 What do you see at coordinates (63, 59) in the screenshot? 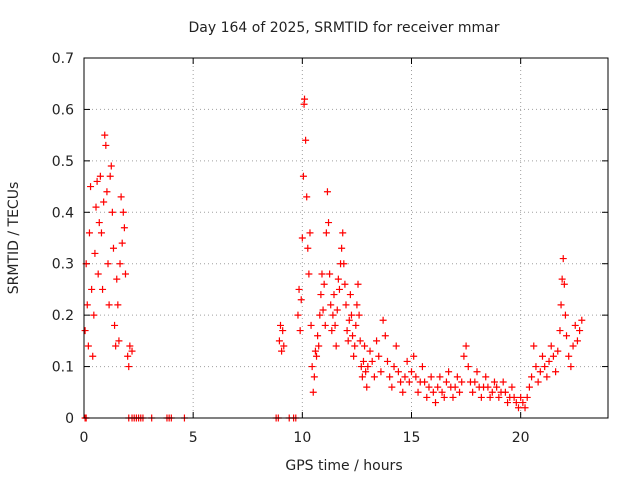
I see `y-tick-label: 0.7` at bounding box center [63, 59].